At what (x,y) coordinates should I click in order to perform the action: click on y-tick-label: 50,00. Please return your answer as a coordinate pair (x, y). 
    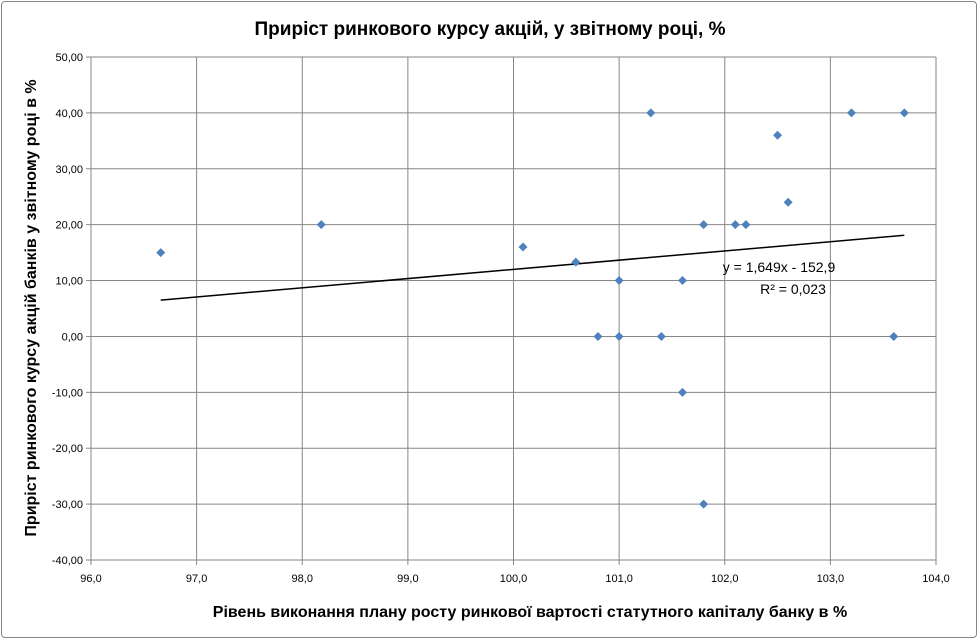
    Looking at the image, I should click on (69, 58).